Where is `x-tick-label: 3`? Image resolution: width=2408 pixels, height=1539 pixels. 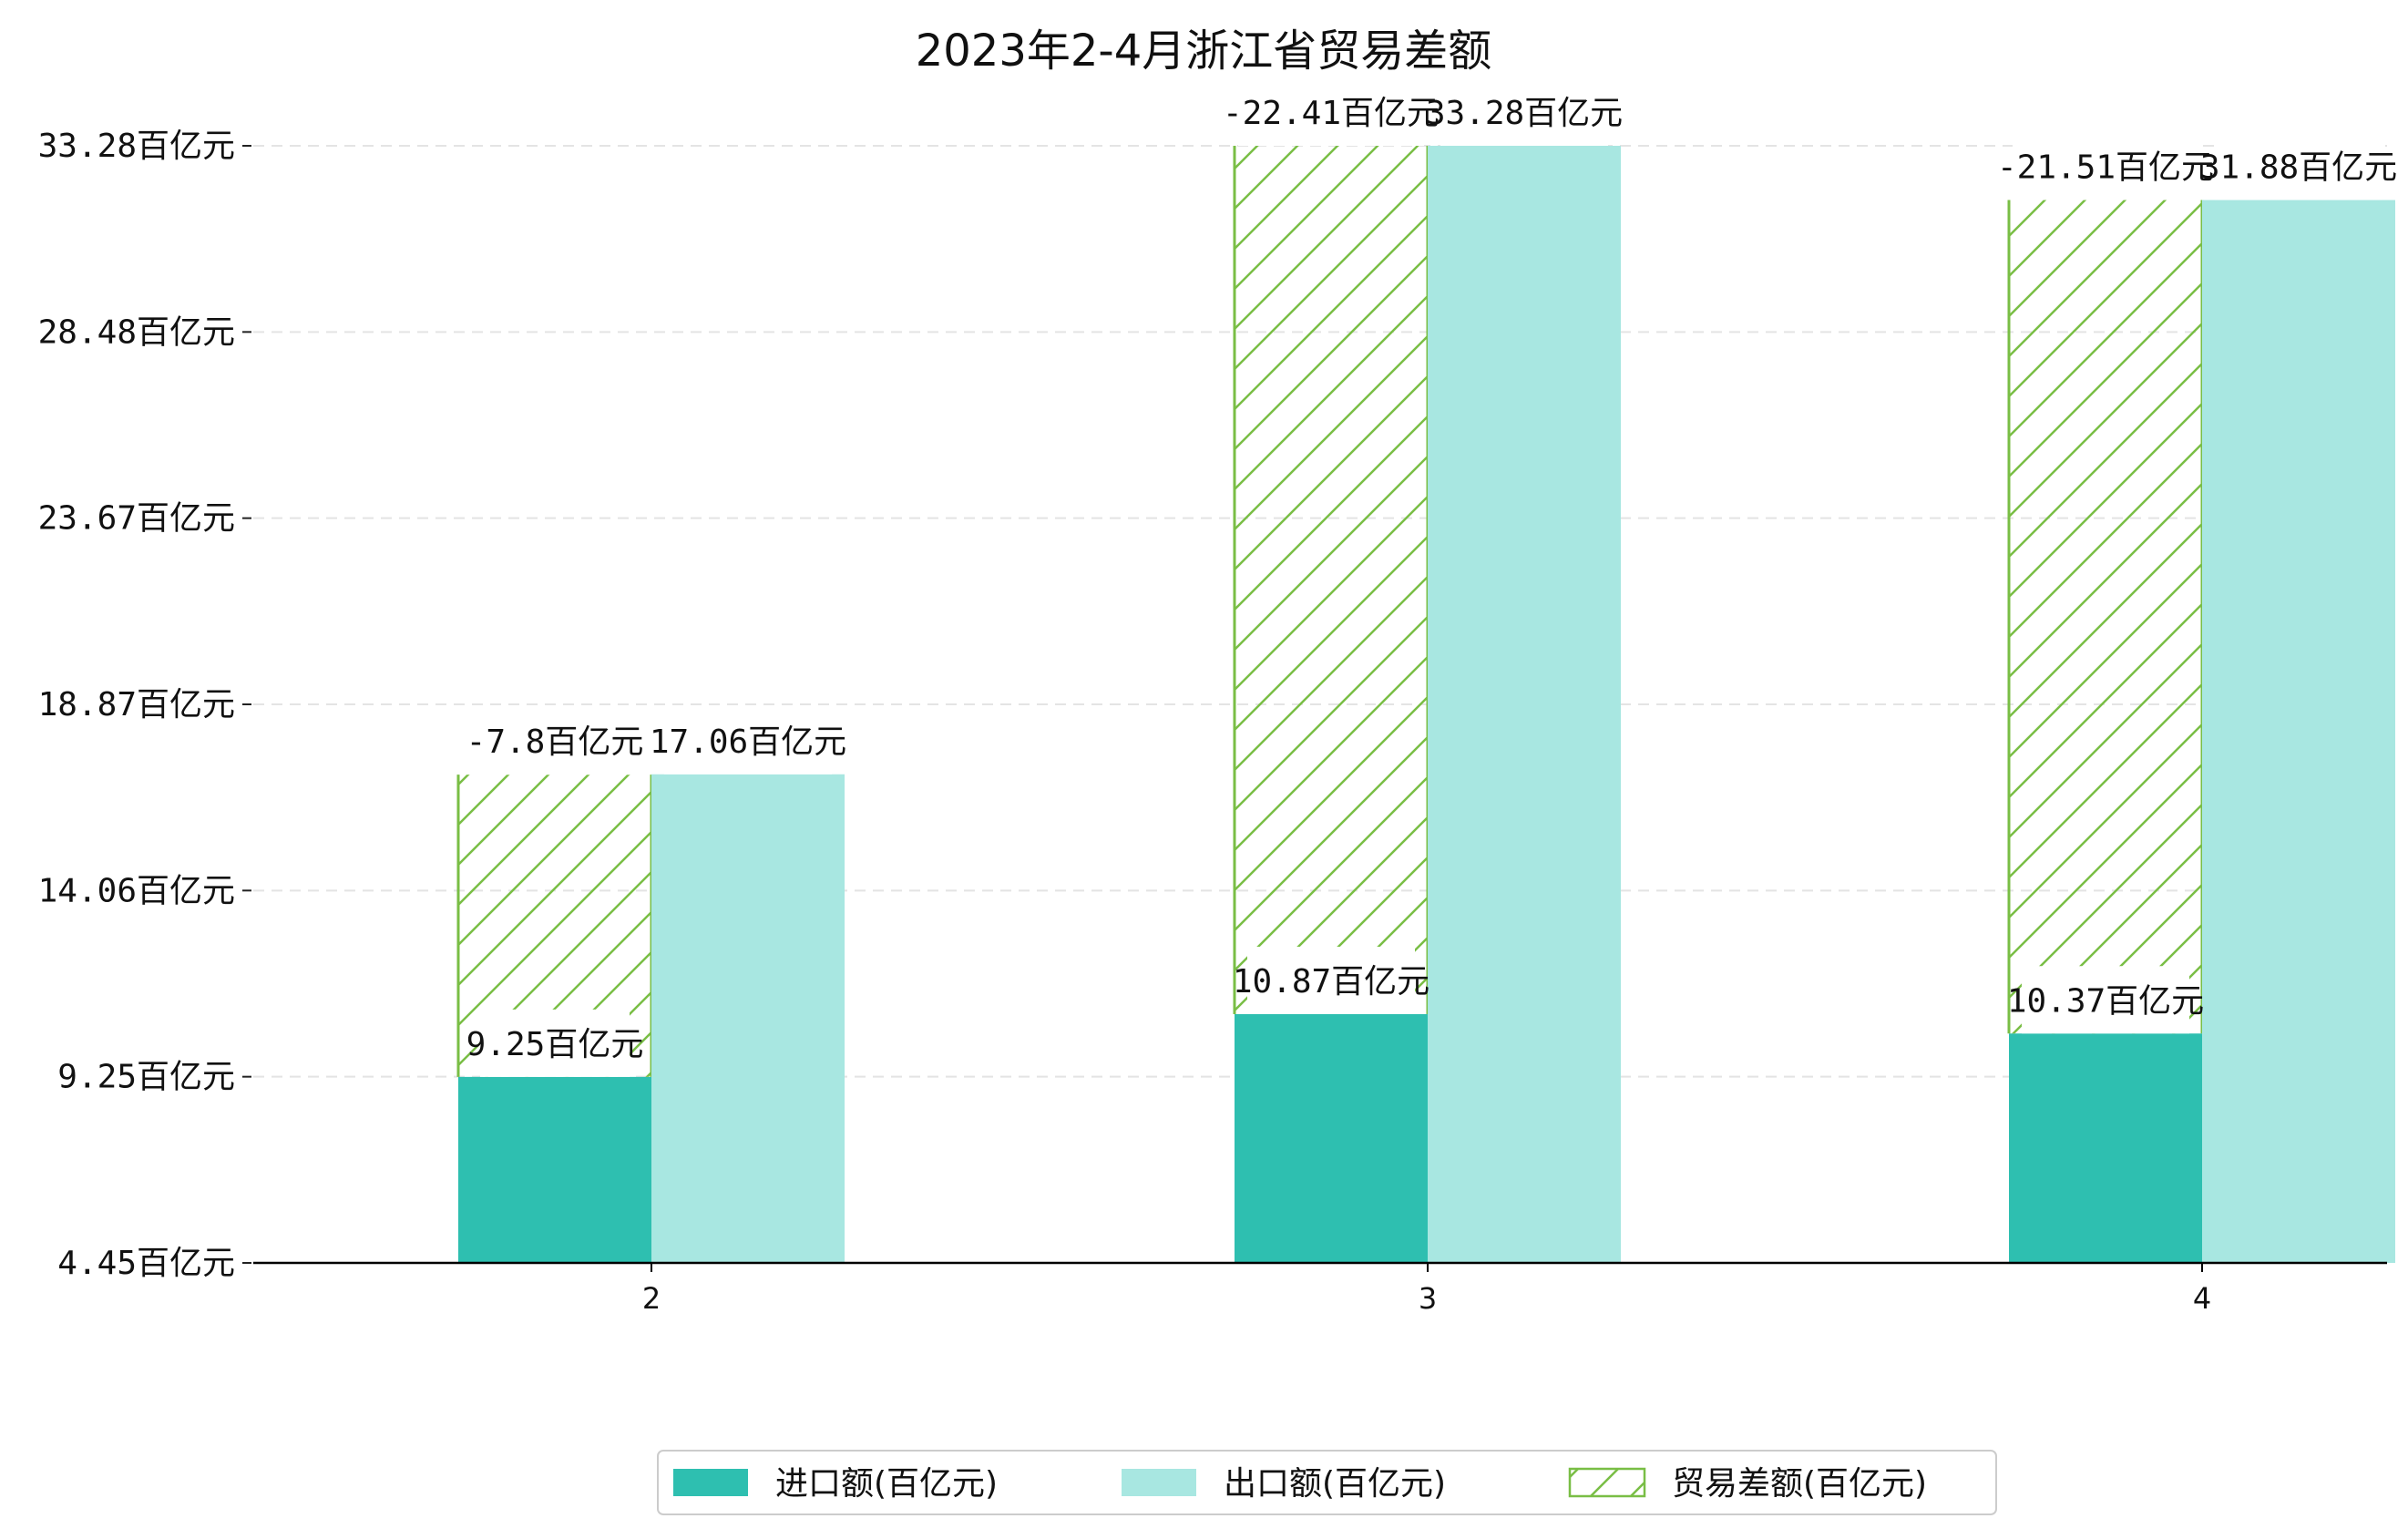 x-tick-label: 3 is located at coordinates (1428, 1298).